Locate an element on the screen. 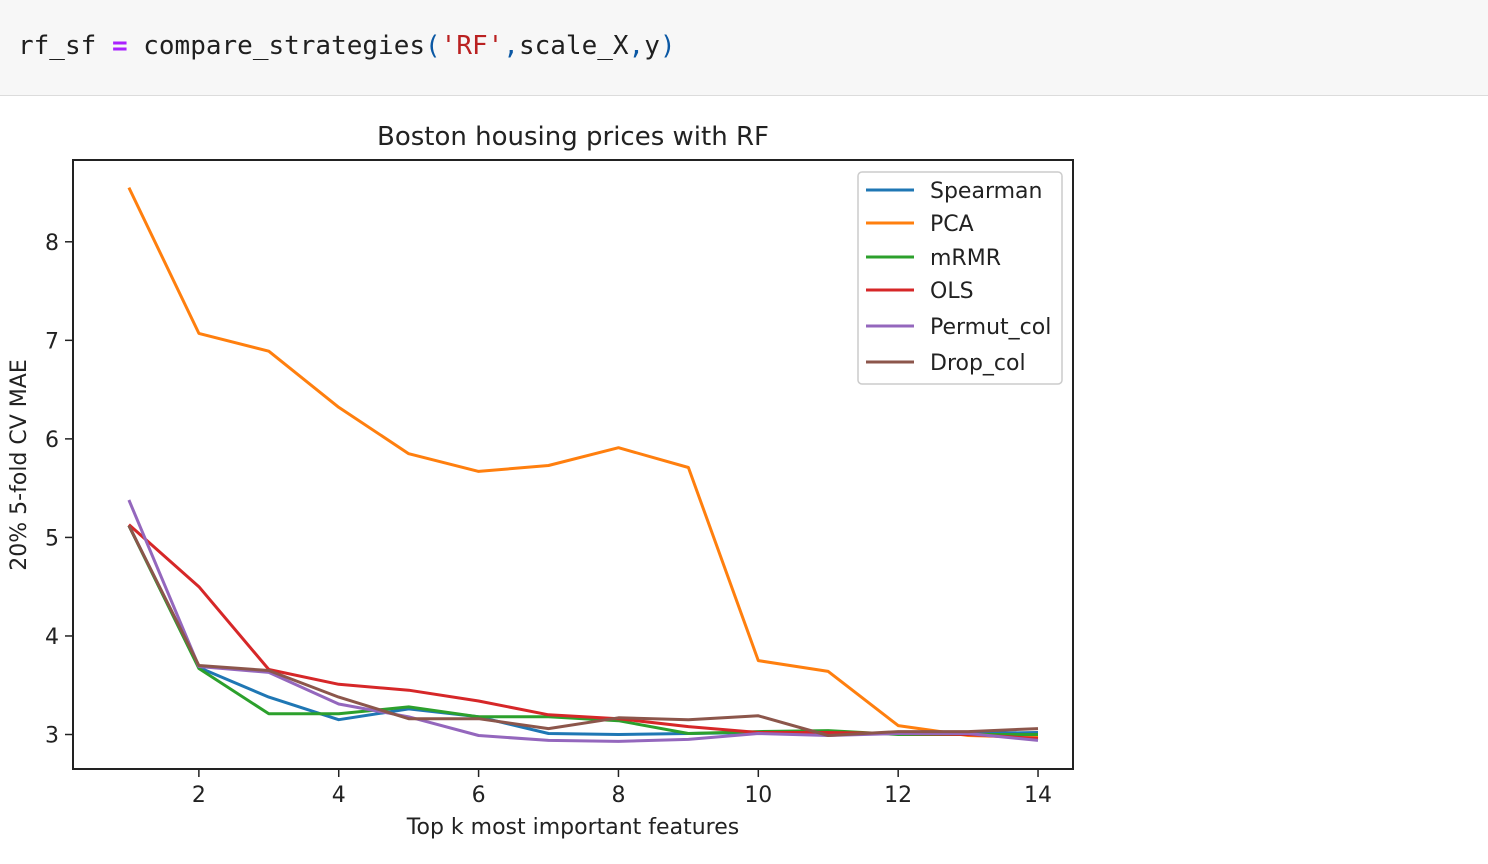 The height and width of the screenshot is (864, 1488). legend-label: Spearman is located at coordinates (986, 191).